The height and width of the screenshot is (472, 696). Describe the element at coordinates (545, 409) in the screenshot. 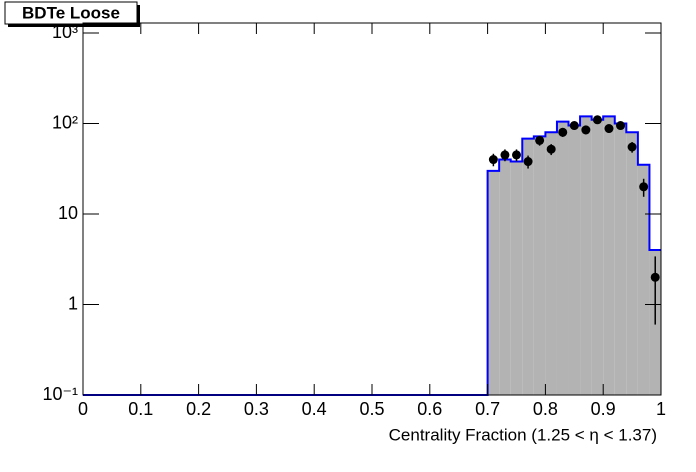

I see `x-tick-label: 0.8` at that location.